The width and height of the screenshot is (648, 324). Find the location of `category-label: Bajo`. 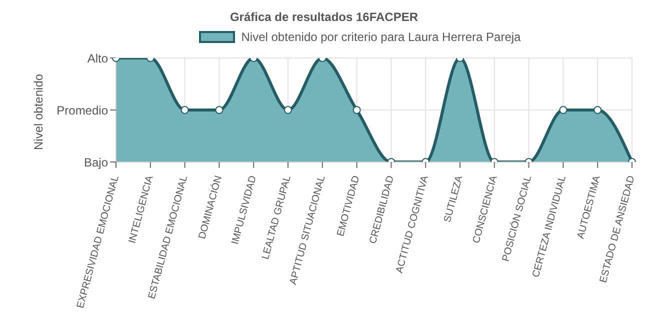

category-label: Bajo is located at coordinates (96, 162).